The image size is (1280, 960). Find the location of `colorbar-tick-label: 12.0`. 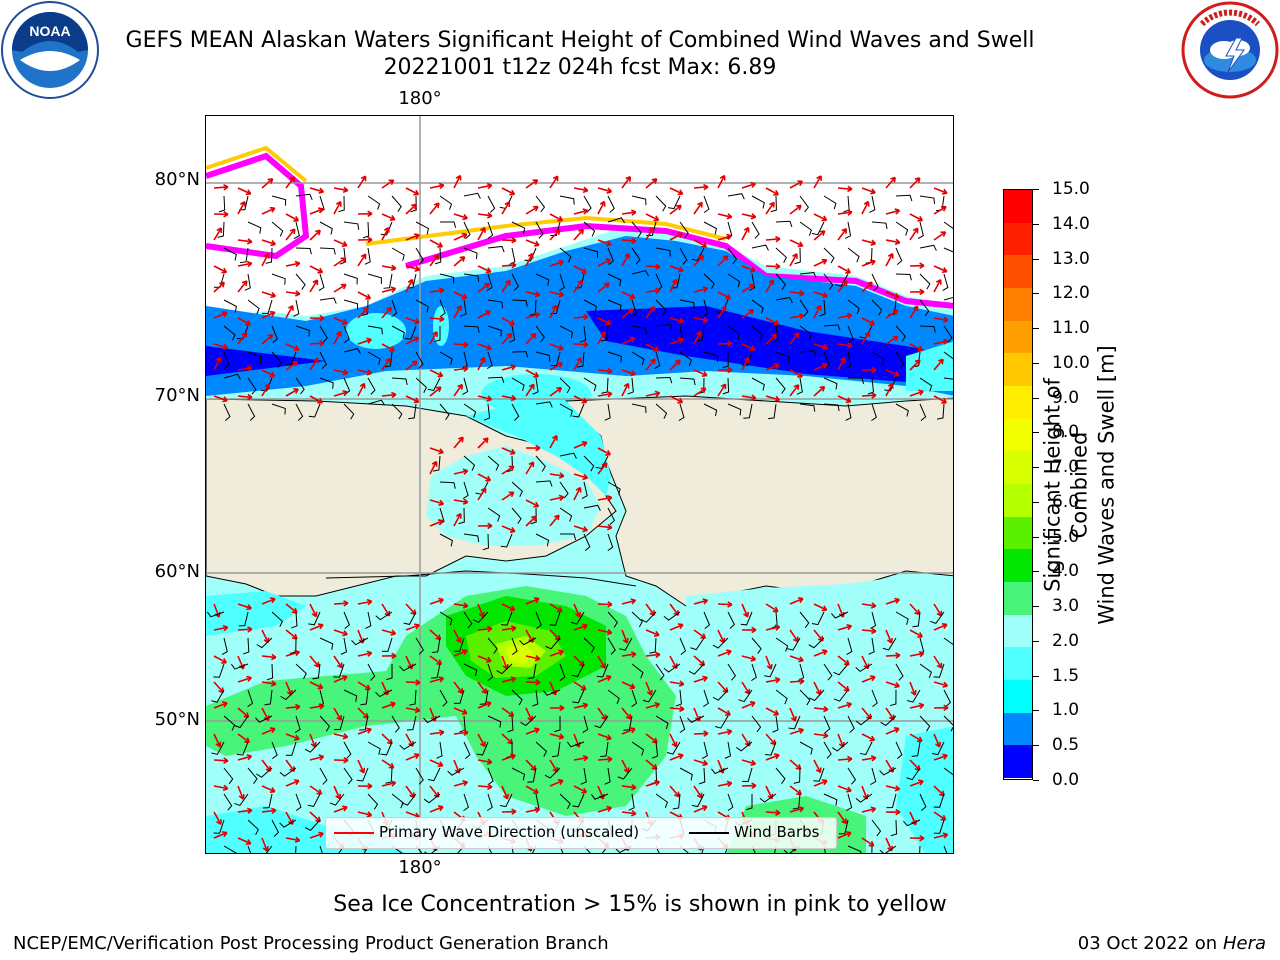

colorbar-tick-label: 12.0 is located at coordinates (1071, 293).